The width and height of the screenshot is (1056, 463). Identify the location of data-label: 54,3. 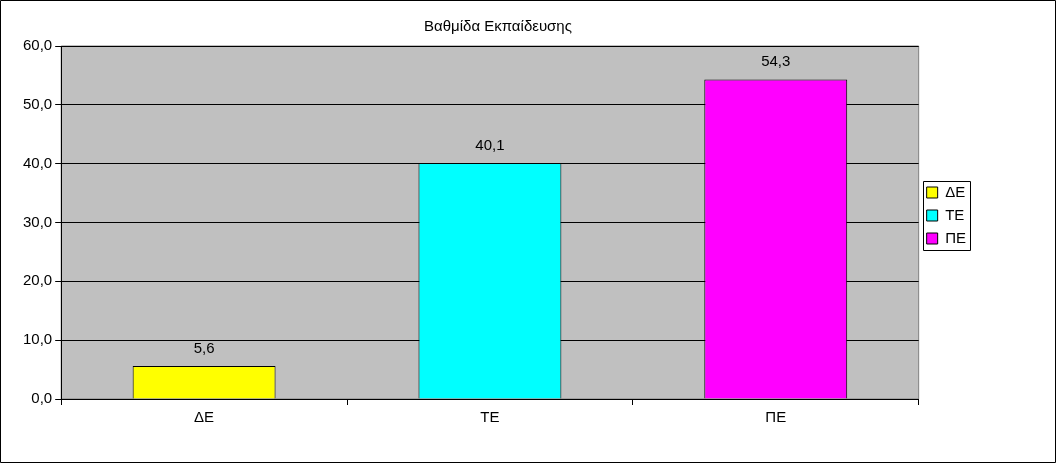
(776, 61).